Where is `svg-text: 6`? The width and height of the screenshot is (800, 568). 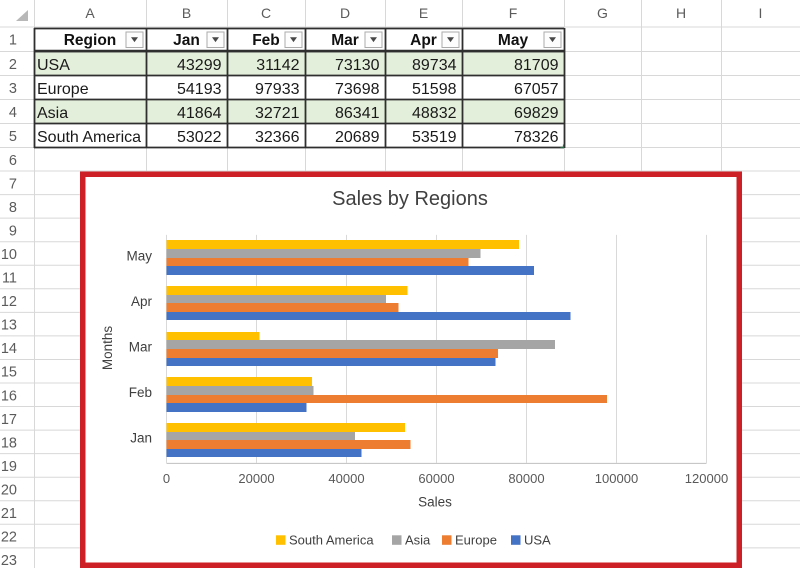
svg-text: 6 is located at coordinates (13, 161).